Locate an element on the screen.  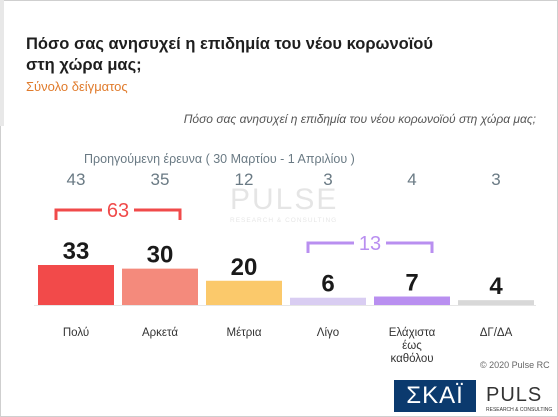
bar-value-label: 6 is located at coordinates (327, 284).